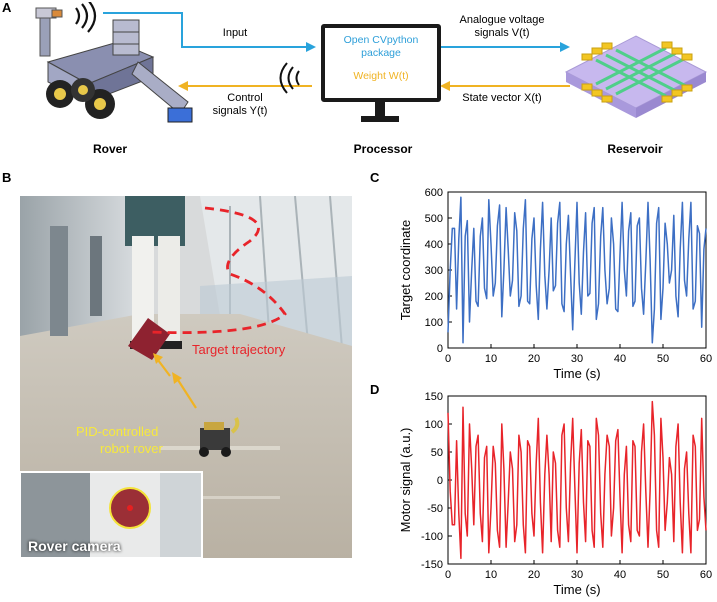  I want to click on y-tick-label: 200, so click(434, 297).